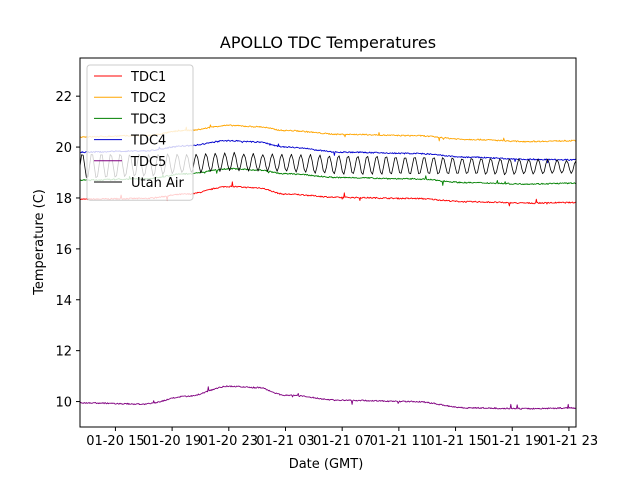 The height and width of the screenshot is (484, 640). Describe the element at coordinates (148, 141) in the screenshot. I see `legend-label: TDC4` at that location.